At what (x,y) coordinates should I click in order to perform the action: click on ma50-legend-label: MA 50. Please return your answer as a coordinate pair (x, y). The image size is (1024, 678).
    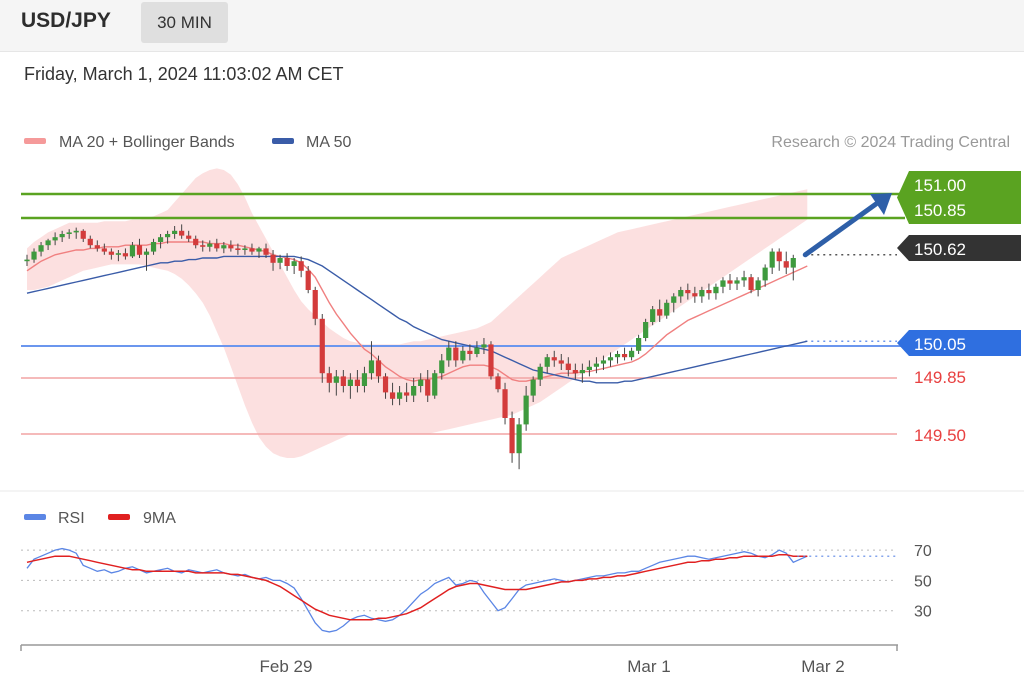
    Looking at the image, I should click on (328, 142).